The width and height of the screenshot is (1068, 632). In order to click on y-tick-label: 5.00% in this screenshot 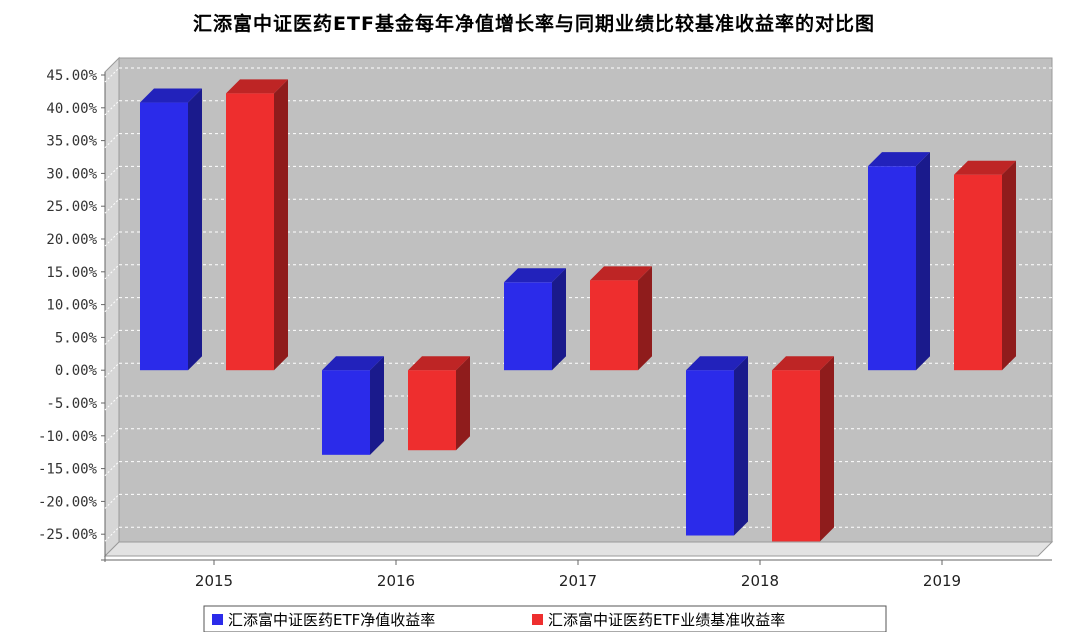, I will do `click(76, 338)`.